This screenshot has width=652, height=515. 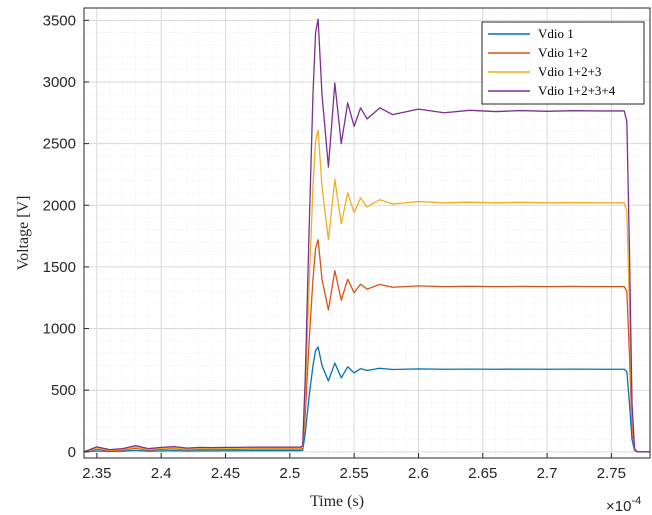 What do you see at coordinates (72, 452) in the screenshot?
I see `y-tick-label: 0` at bounding box center [72, 452].